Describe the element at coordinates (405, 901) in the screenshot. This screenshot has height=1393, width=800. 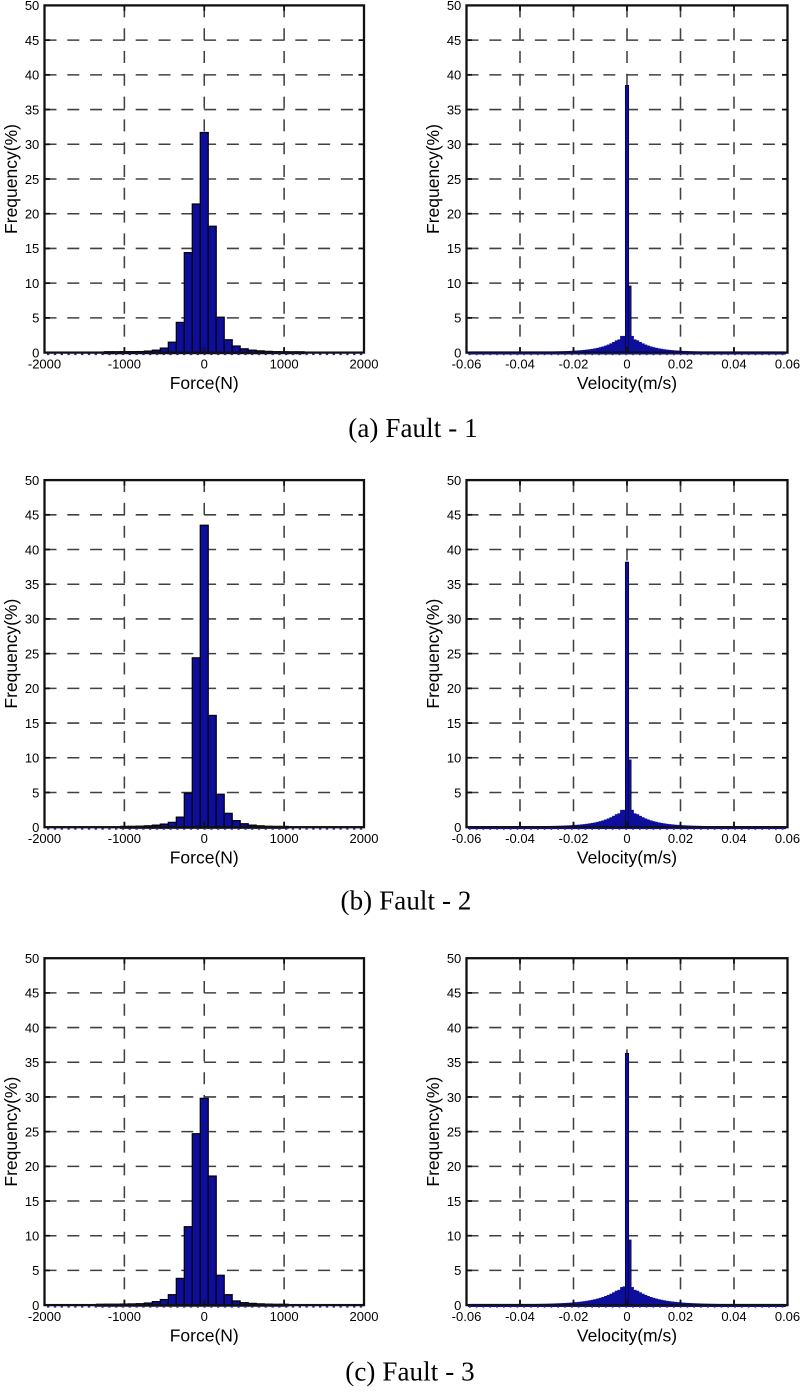
I see `svg-text: (b) Fault - 2` at that location.